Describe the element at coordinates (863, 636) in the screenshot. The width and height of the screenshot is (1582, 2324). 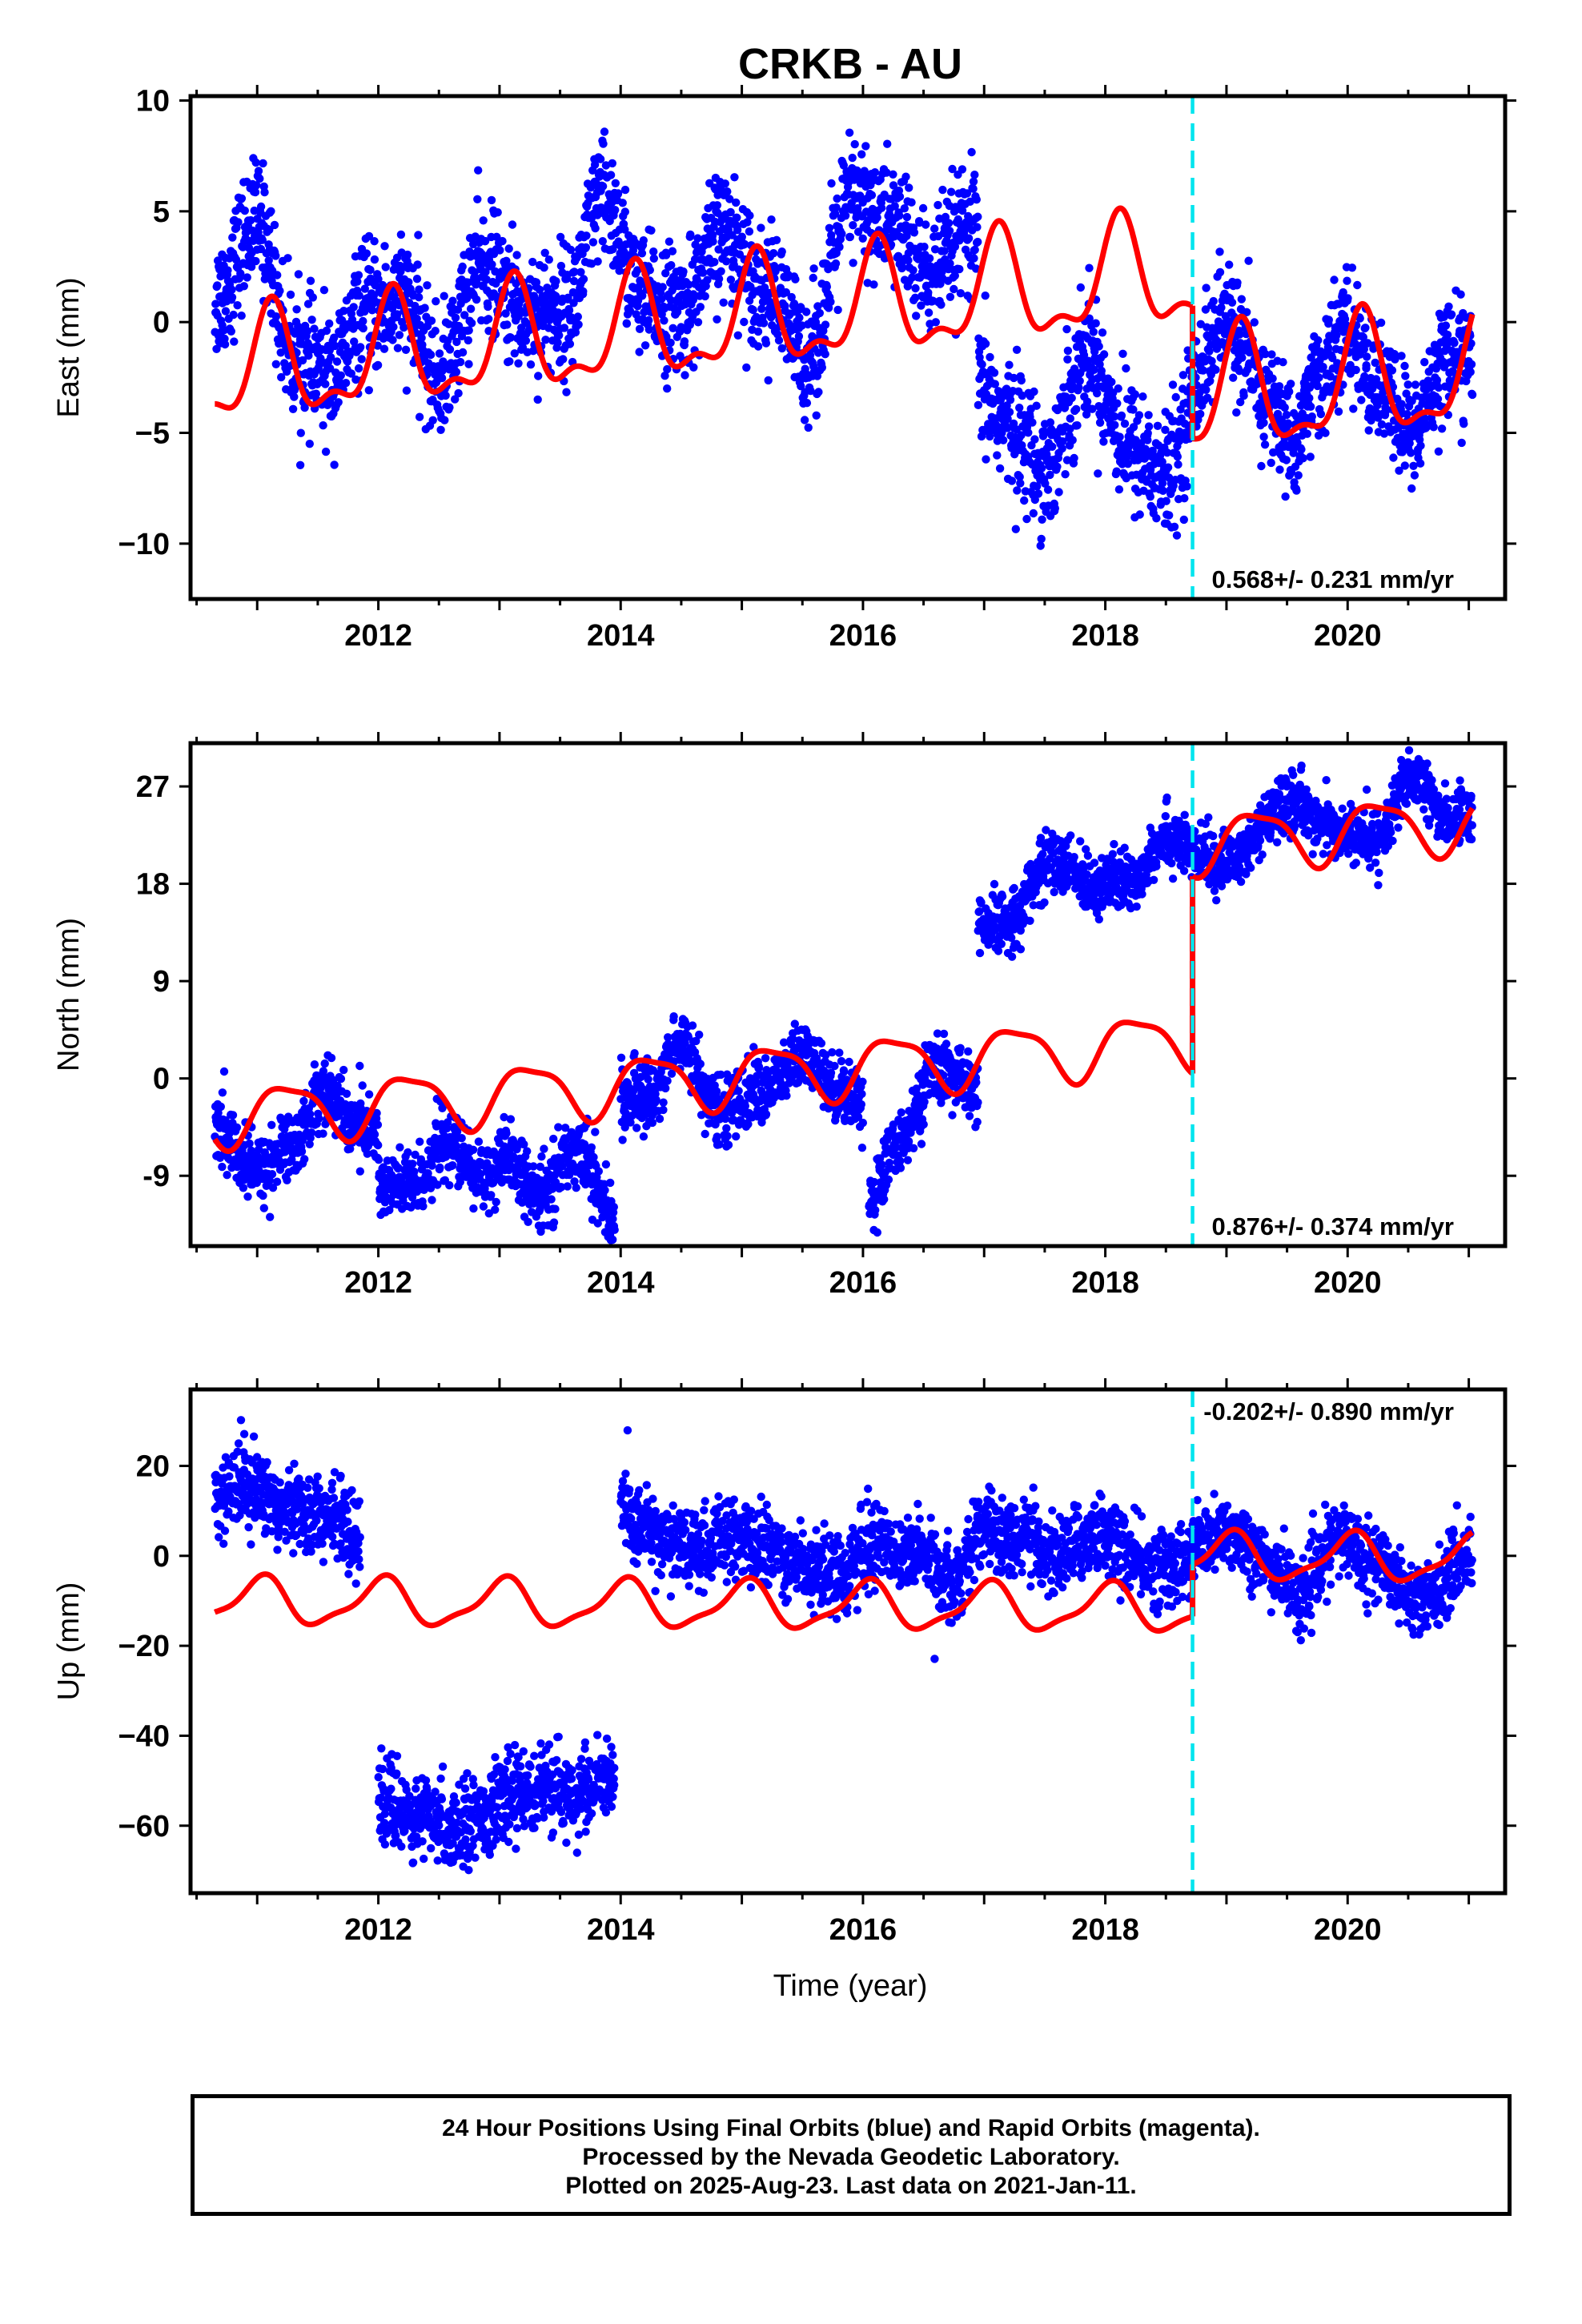
I see `x-tick-label: 2016` at that location.